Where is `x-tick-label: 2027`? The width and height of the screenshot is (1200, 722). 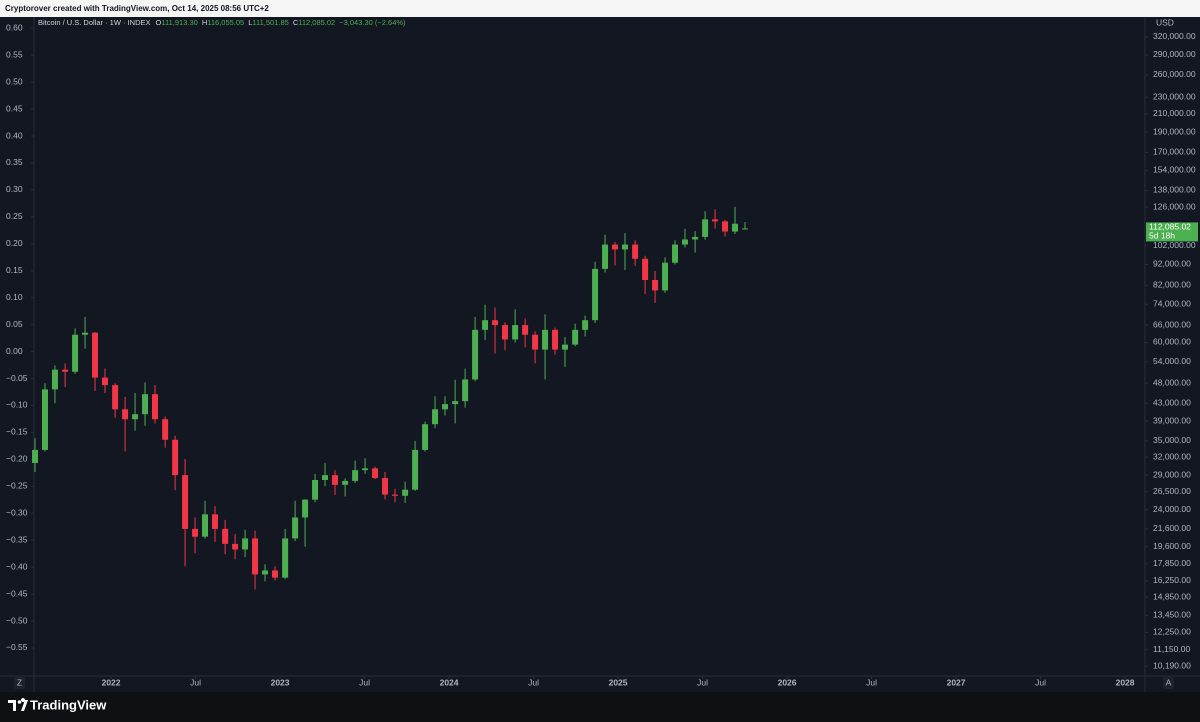 x-tick-label: 2027 is located at coordinates (956, 682).